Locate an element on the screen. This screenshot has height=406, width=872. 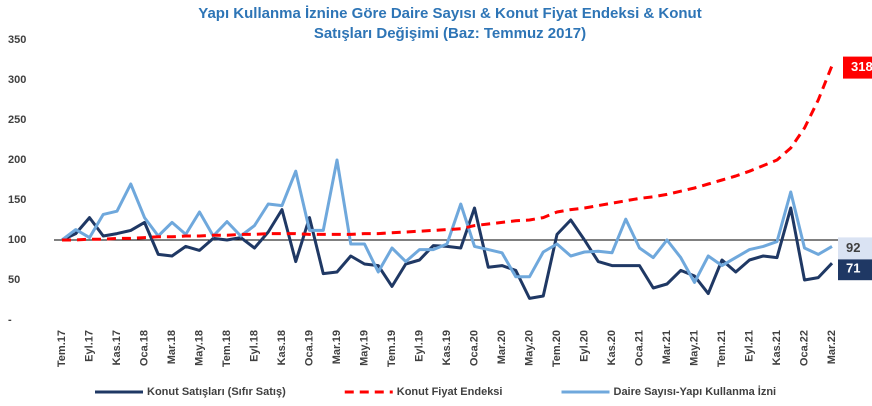
x-tick-label: Mar.18 is located at coordinates (172, 347).